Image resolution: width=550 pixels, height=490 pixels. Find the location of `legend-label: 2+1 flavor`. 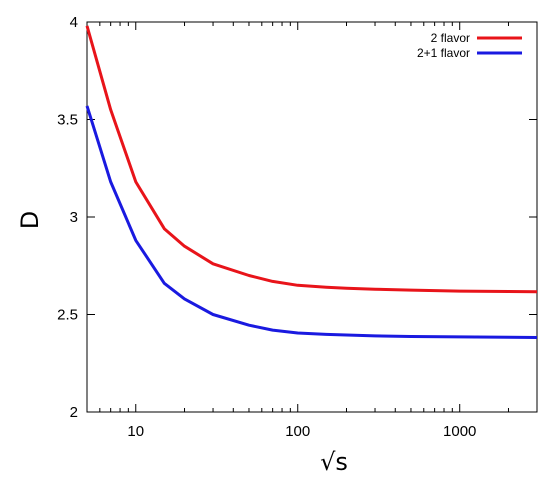

legend-label: 2+1 flavor is located at coordinates (443, 53).